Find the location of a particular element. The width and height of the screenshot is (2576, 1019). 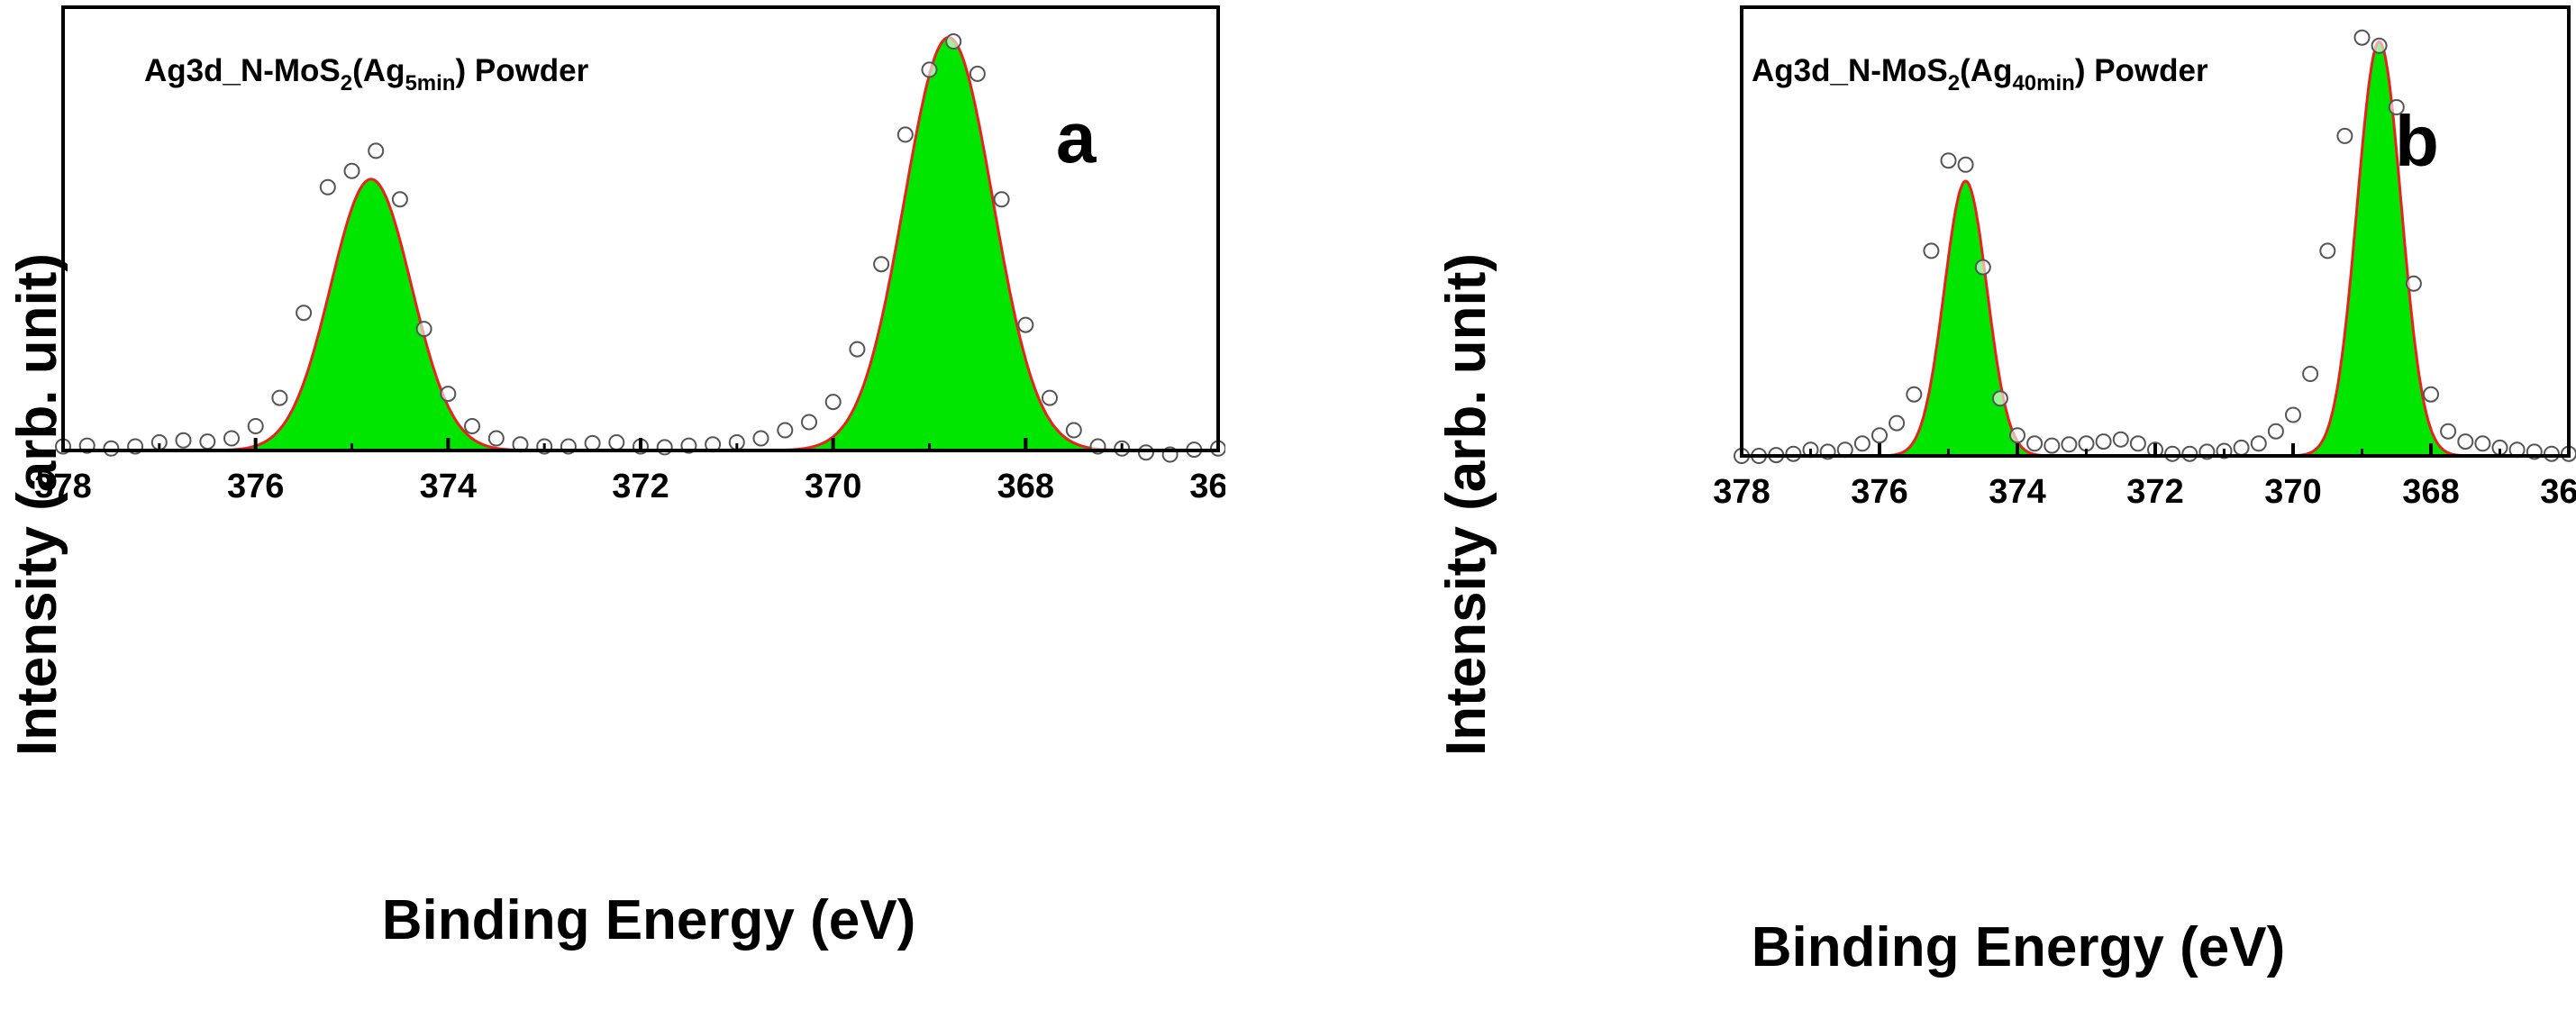

panel-label: b is located at coordinates (2417, 141).